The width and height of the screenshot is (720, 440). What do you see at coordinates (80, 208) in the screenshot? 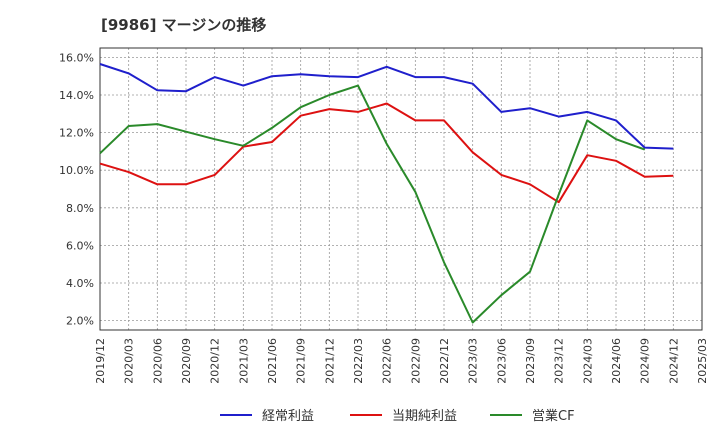
I see `y-tick-label: 8.0%` at bounding box center [80, 208].